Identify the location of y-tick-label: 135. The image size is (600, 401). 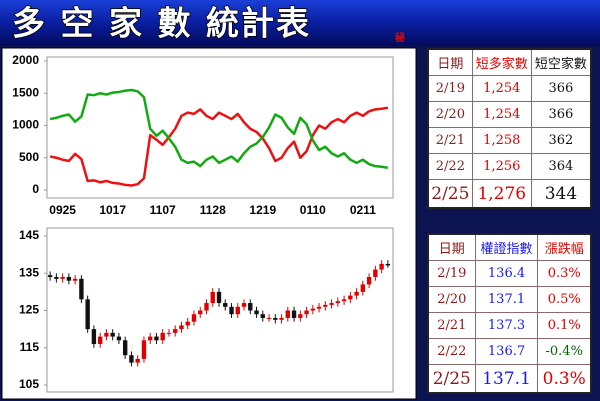
(29, 272).